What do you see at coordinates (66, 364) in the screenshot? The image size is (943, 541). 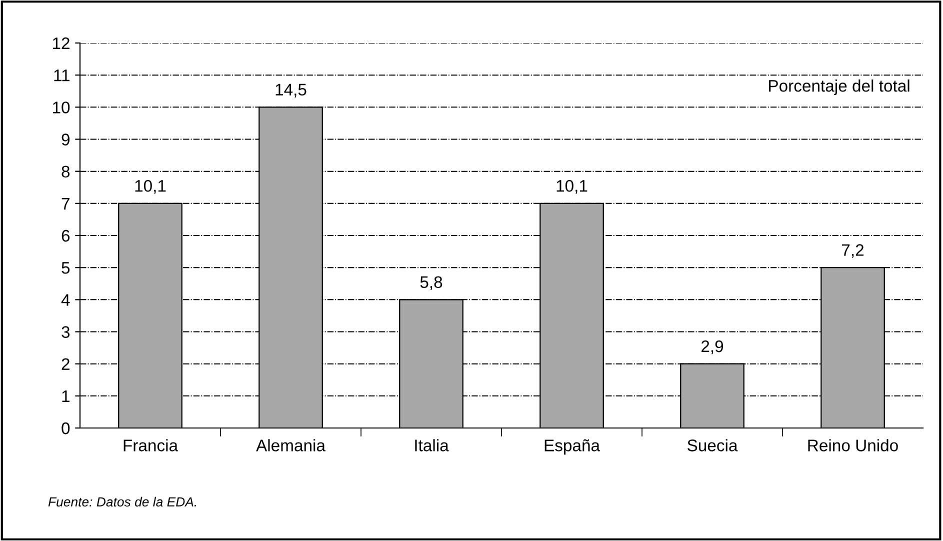 I see `y-tick-label: 2` at bounding box center [66, 364].